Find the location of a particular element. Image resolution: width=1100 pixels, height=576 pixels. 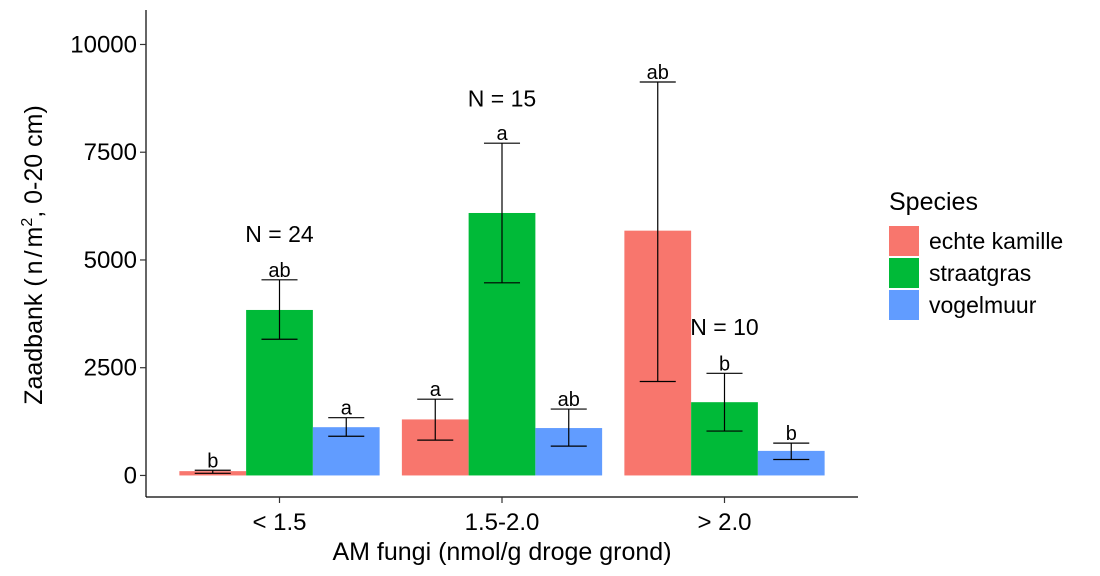

significance-label-2-1: ab is located at coordinates (569, 400).